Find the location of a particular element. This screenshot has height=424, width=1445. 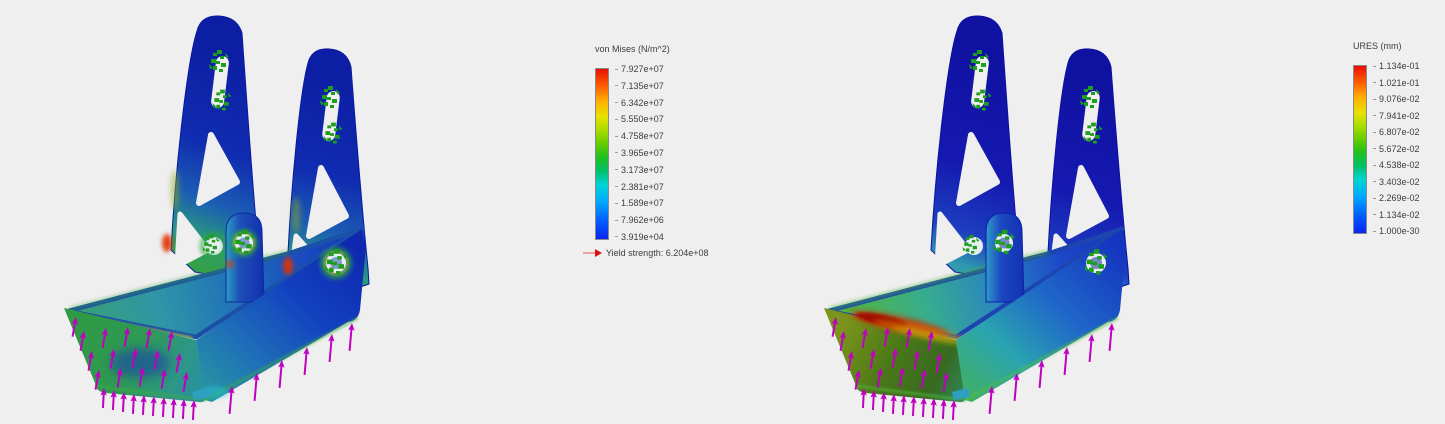

legend-value: 4.538e-02 is located at coordinates (1399, 165).